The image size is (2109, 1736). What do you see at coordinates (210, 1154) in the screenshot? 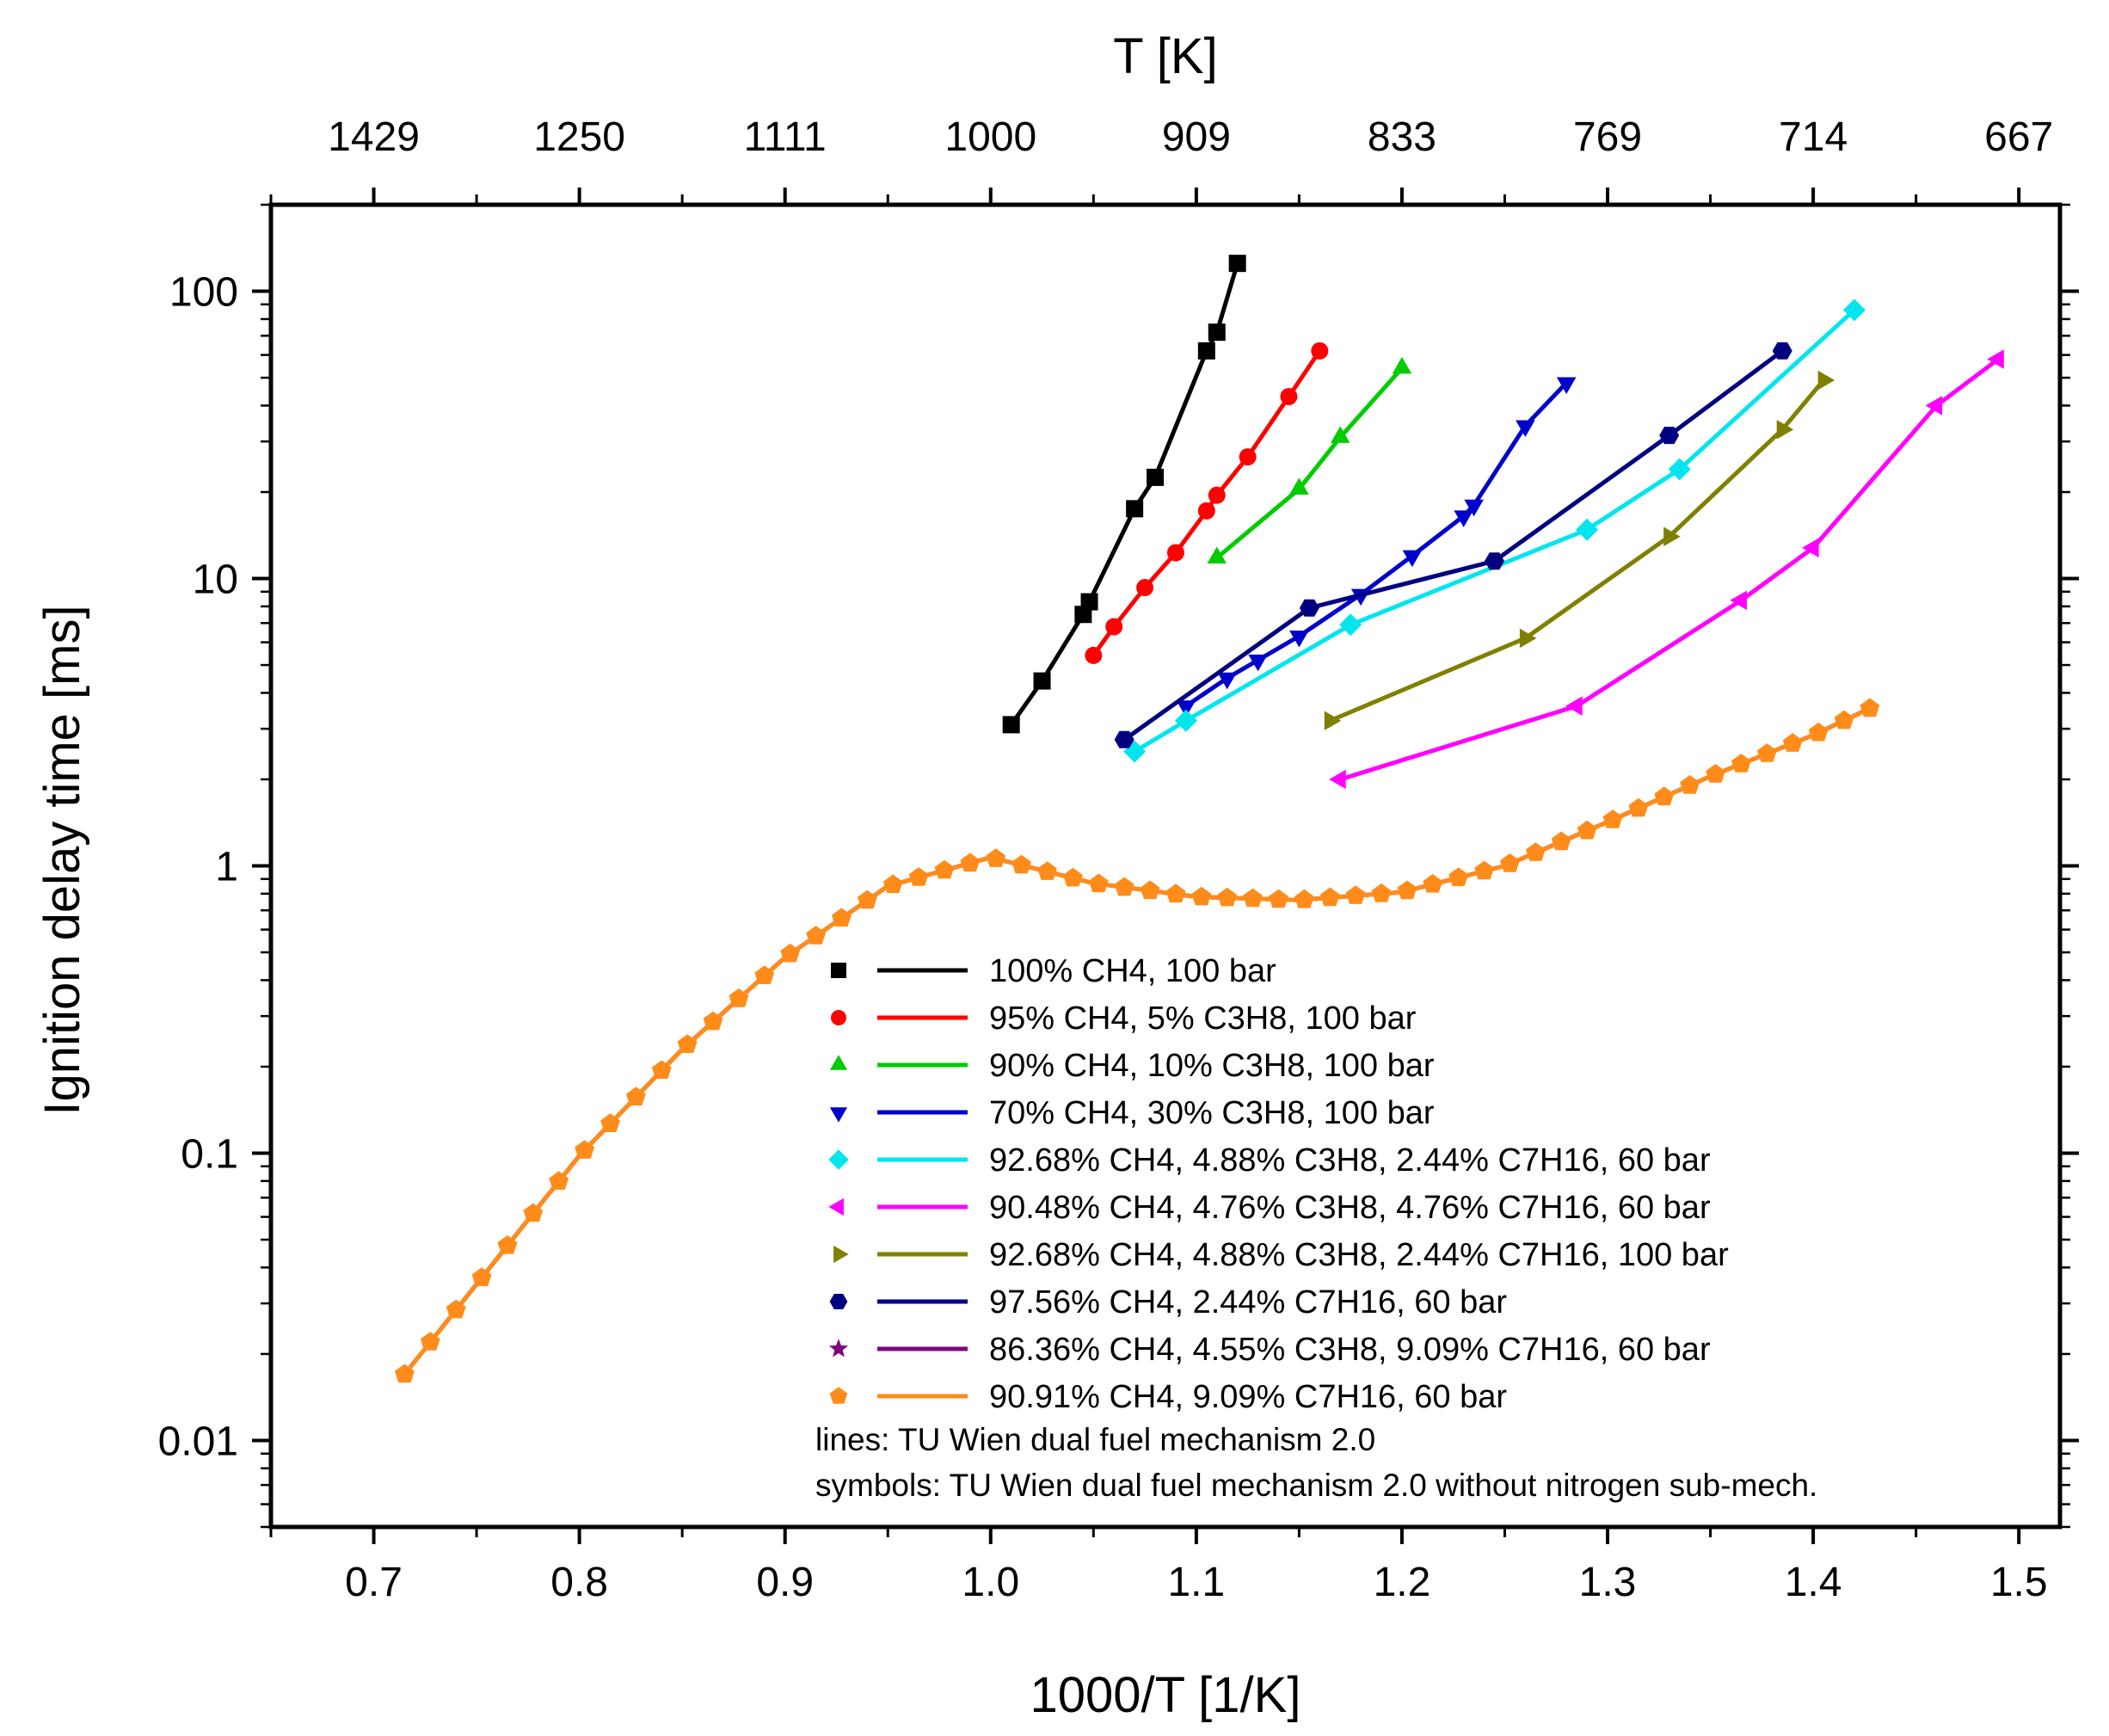
I see `y-tick-label: 0.1` at bounding box center [210, 1154].